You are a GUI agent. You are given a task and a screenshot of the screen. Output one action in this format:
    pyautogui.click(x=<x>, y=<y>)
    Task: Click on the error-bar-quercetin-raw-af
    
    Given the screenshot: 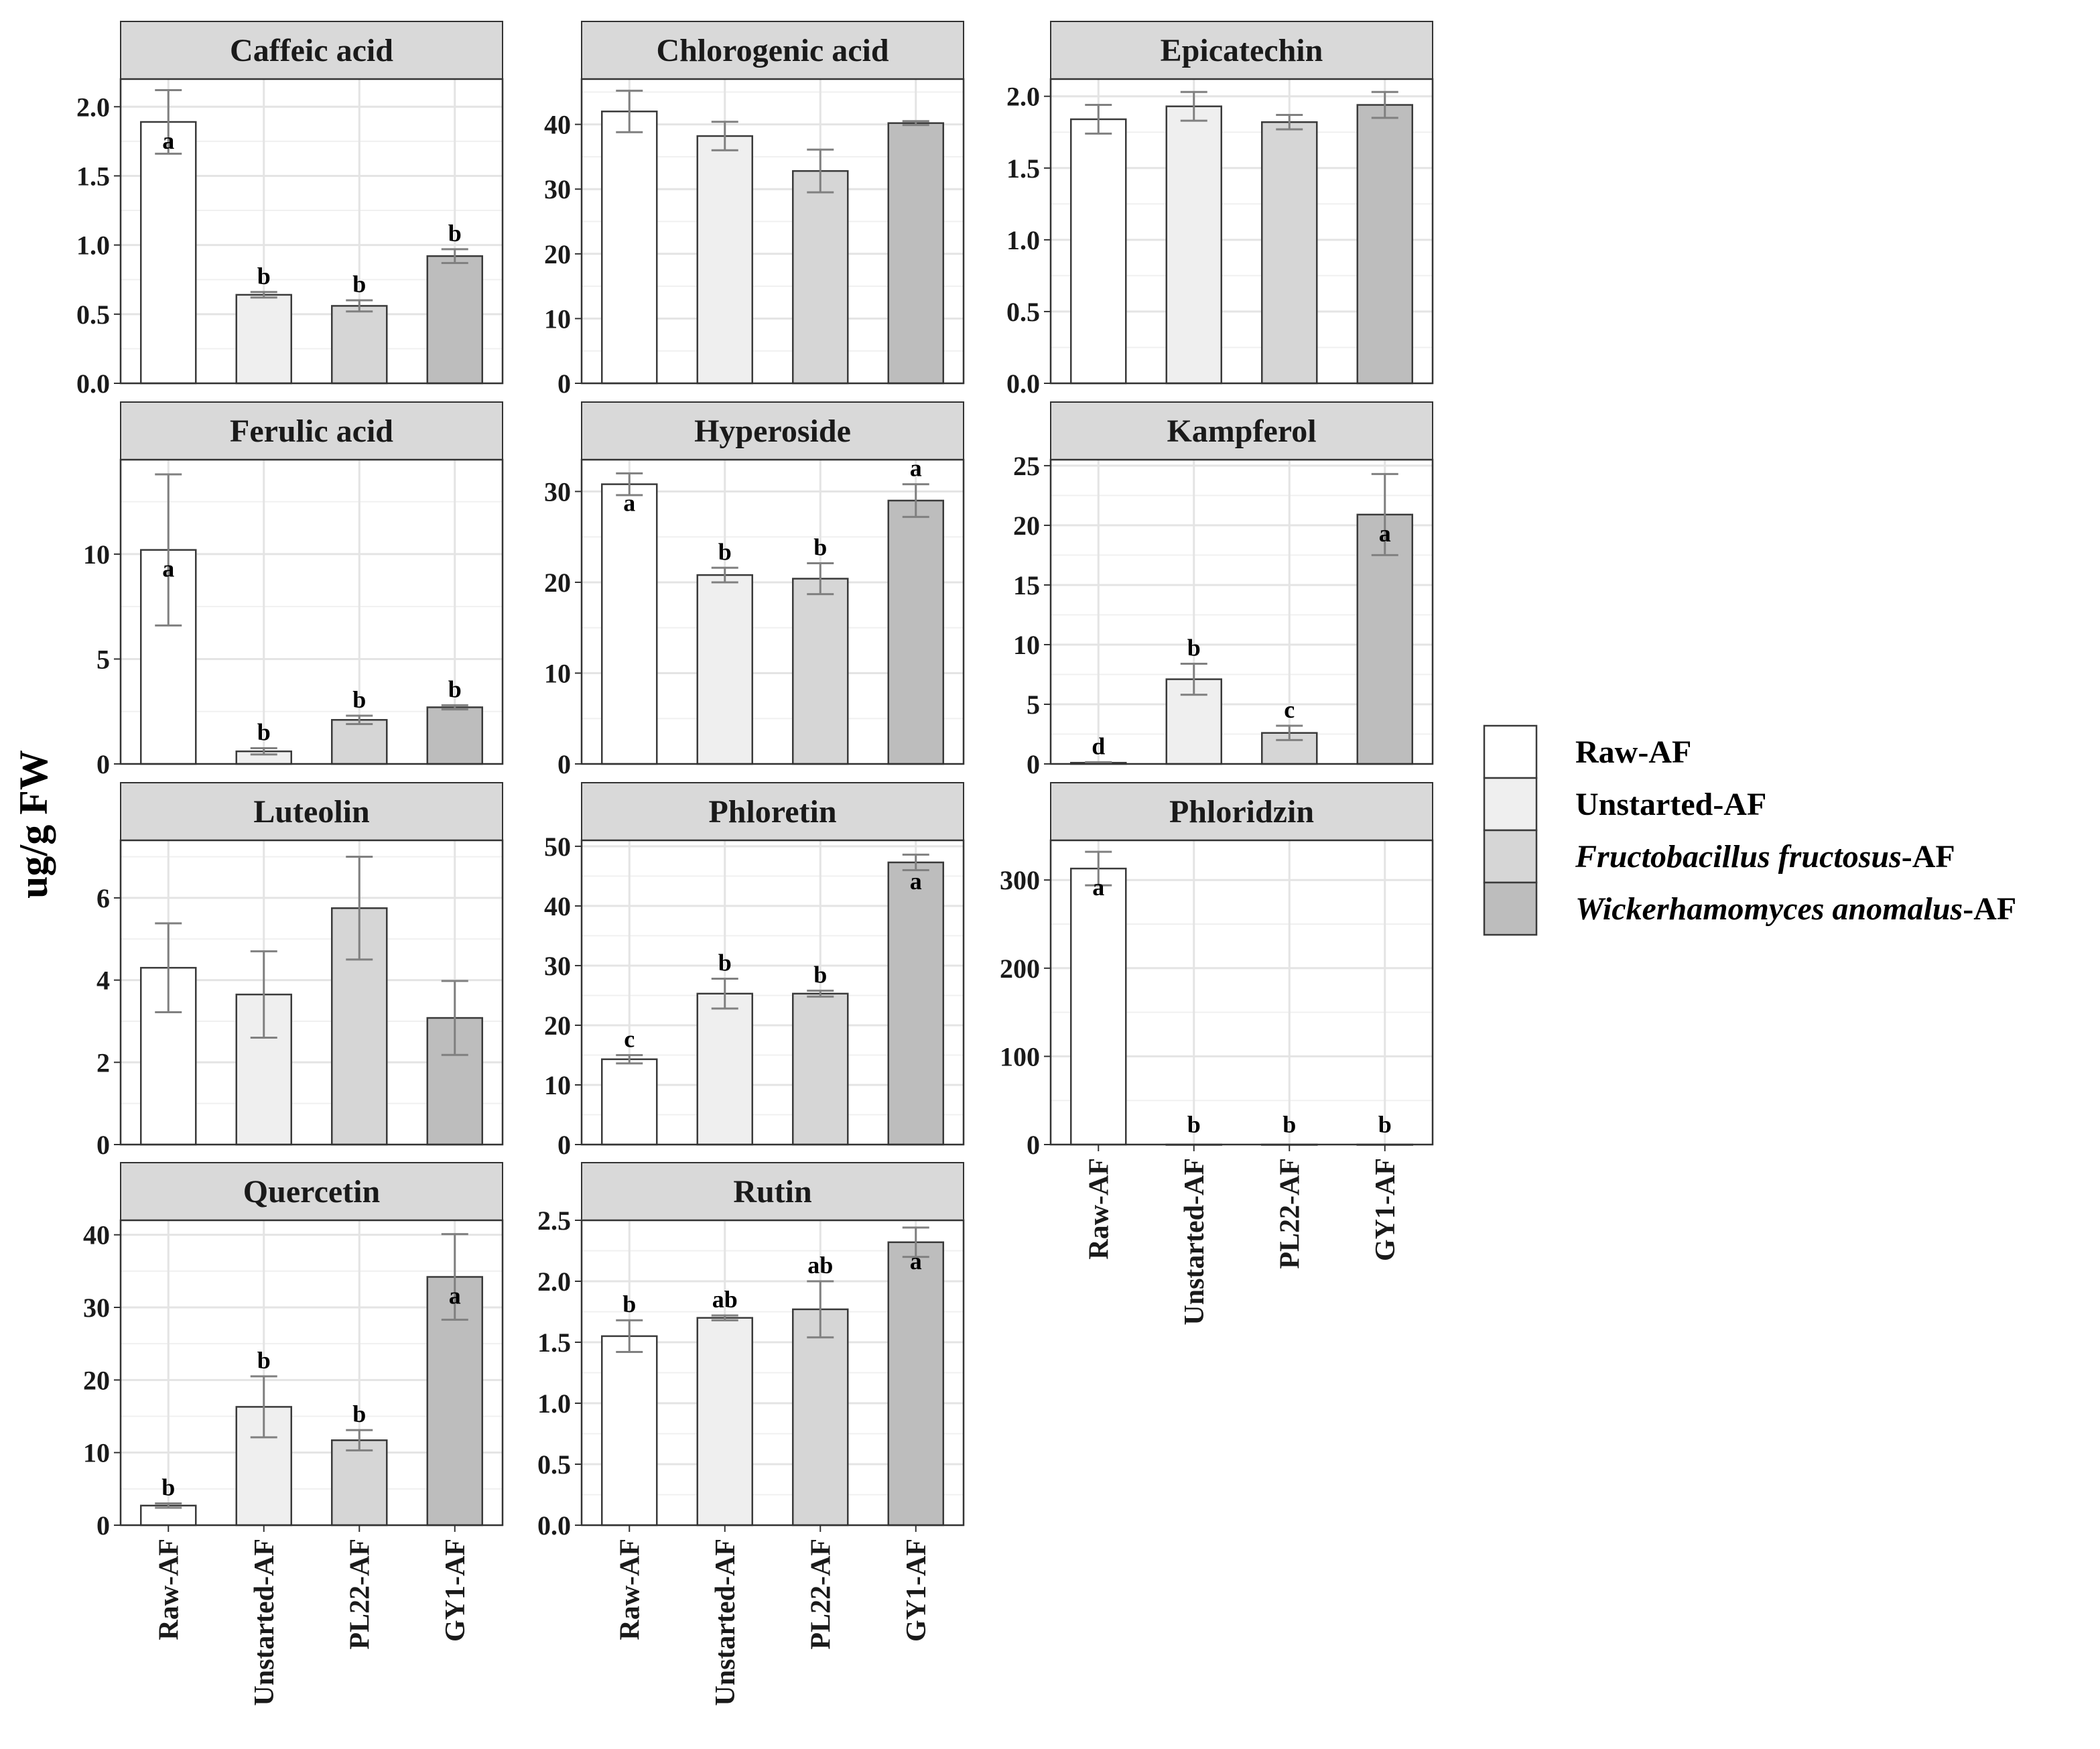 What is the action you would take?
    pyautogui.click(x=168, y=1505)
    